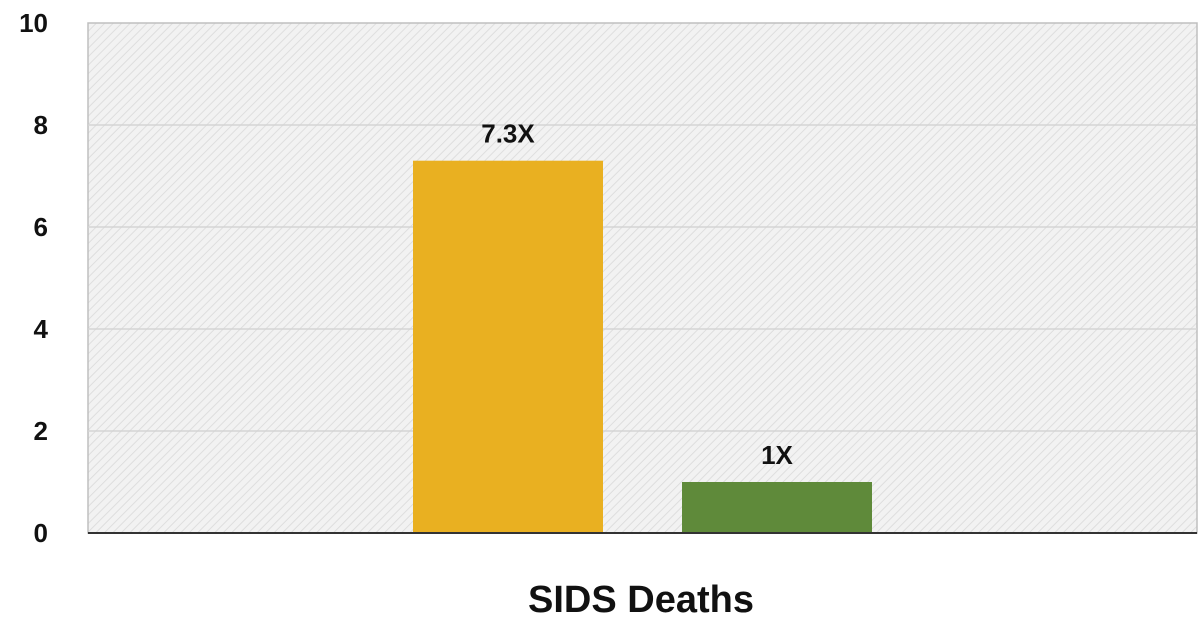 The width and height of the screenshot is (1199, 624). What do you see at coordinates (41, 329) in the screenshot?
I see `y-tick-label: 4` at bounding box center [41, 329].